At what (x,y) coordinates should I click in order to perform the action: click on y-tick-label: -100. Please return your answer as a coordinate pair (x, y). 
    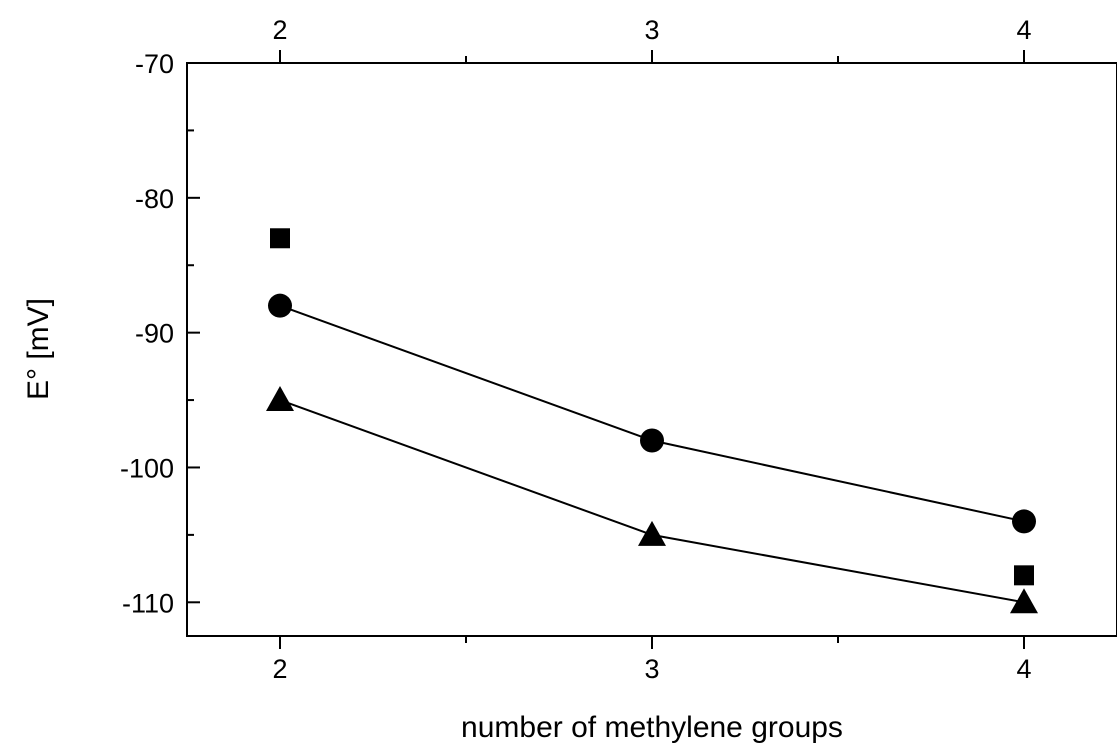
    Looking at the image, I should click on (147, 468).